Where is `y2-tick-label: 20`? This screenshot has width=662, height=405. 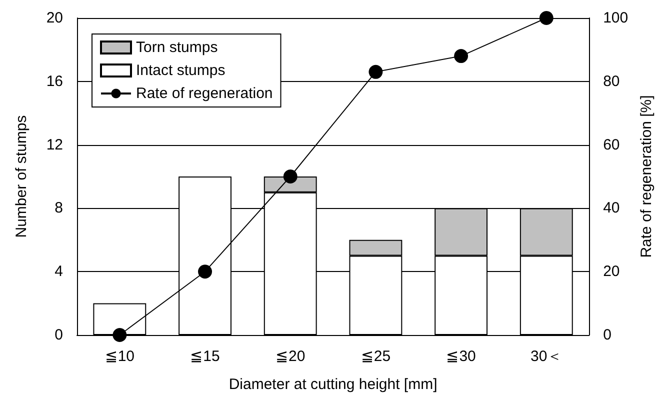
y2-tick-label: 20 is located at coordinates (611, 271).